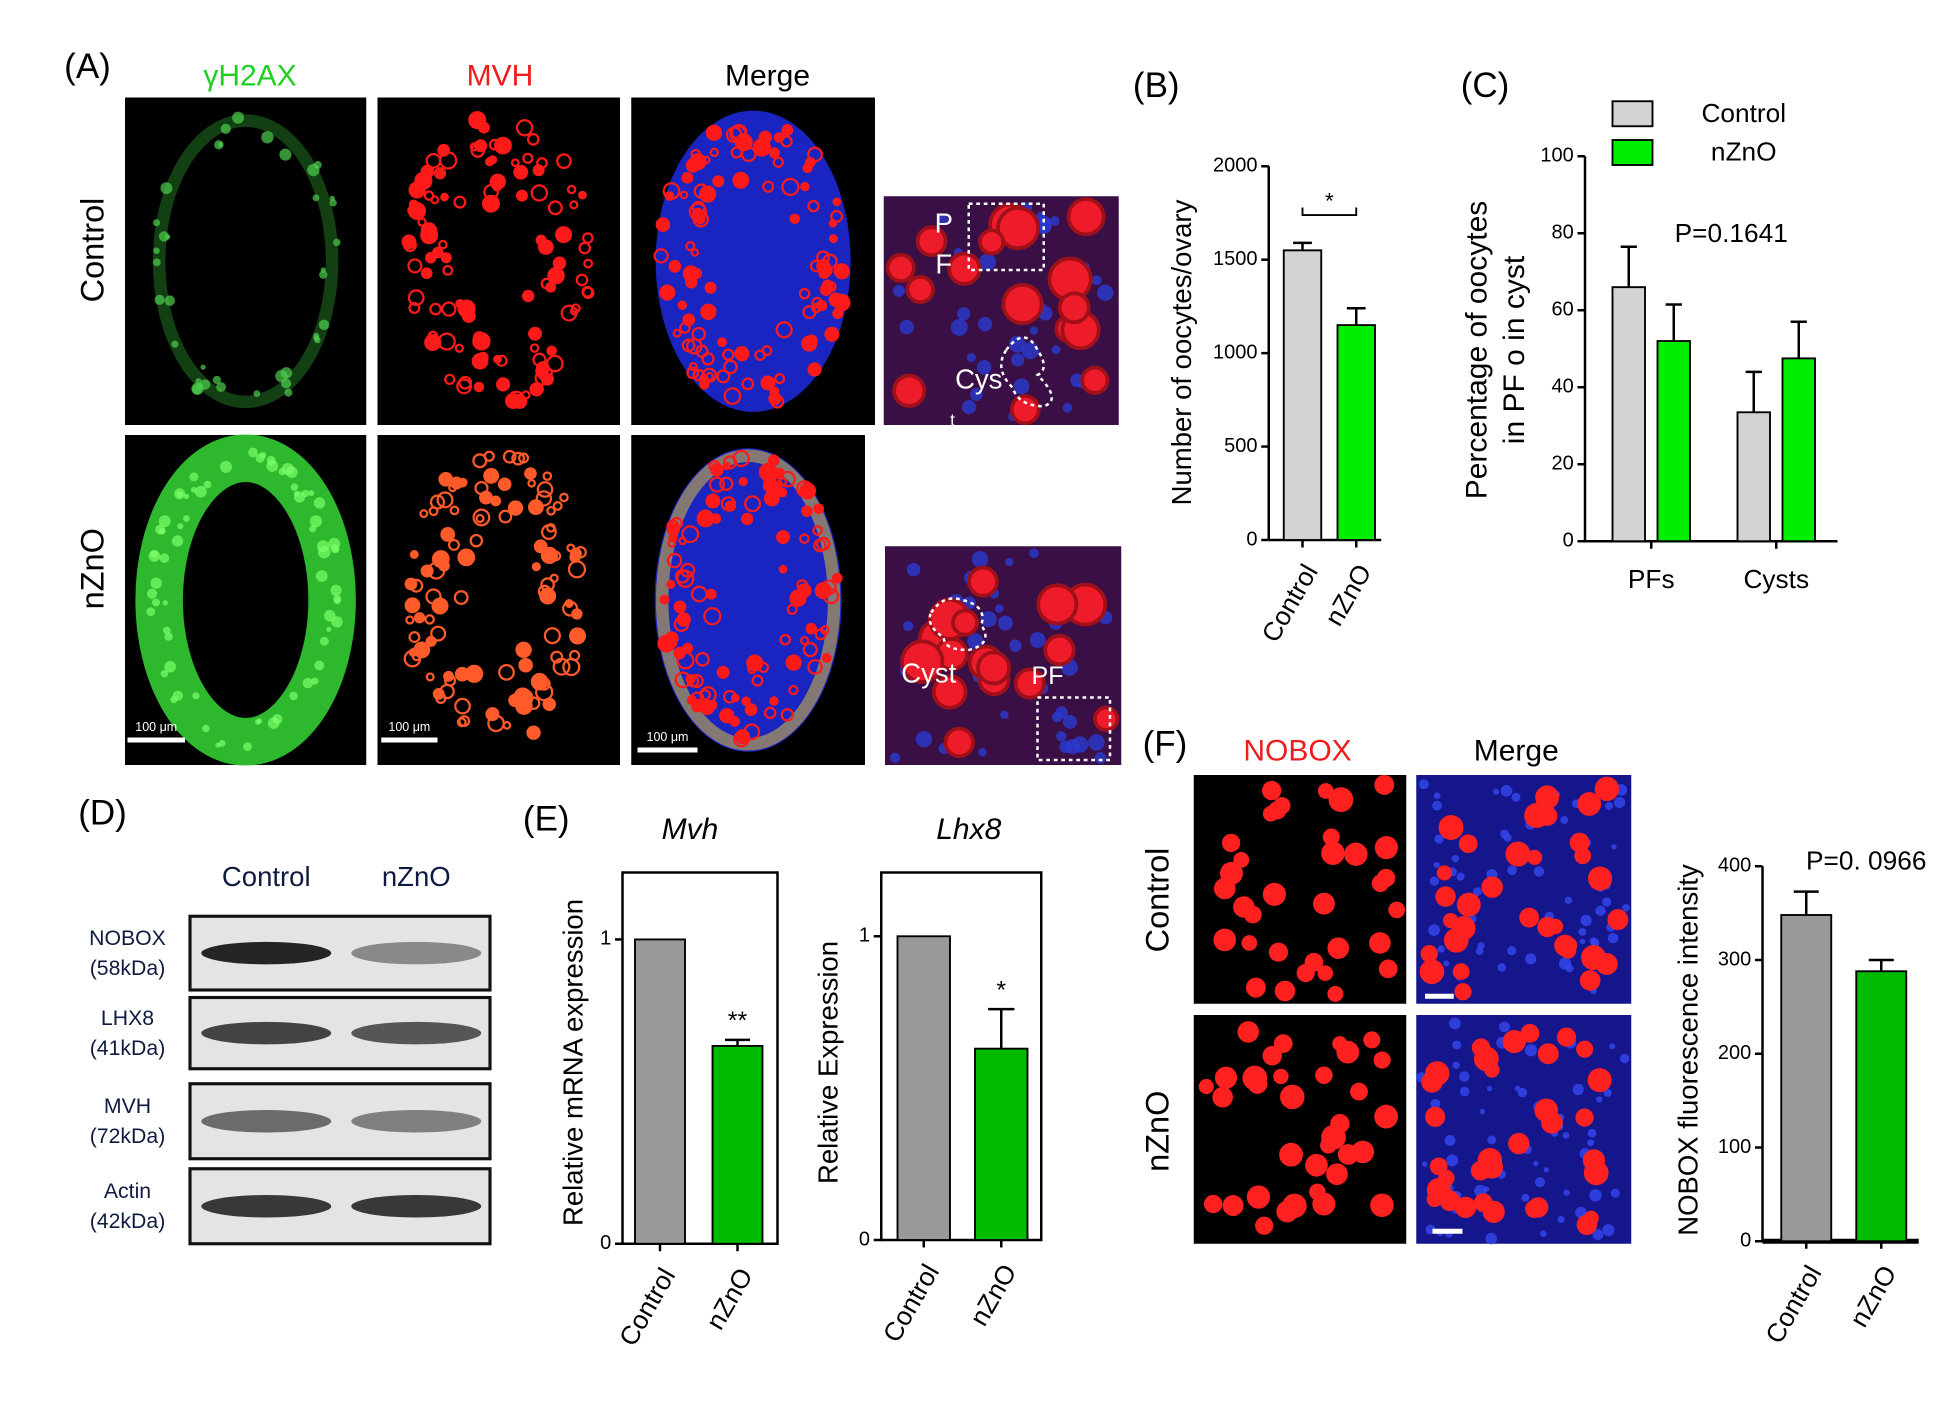 Image resolution: width=1950 pixels, height=1407 pixels. Describe the element at coordinates (943, 264) in the screenshot. I see `inset-label: F` at that location.